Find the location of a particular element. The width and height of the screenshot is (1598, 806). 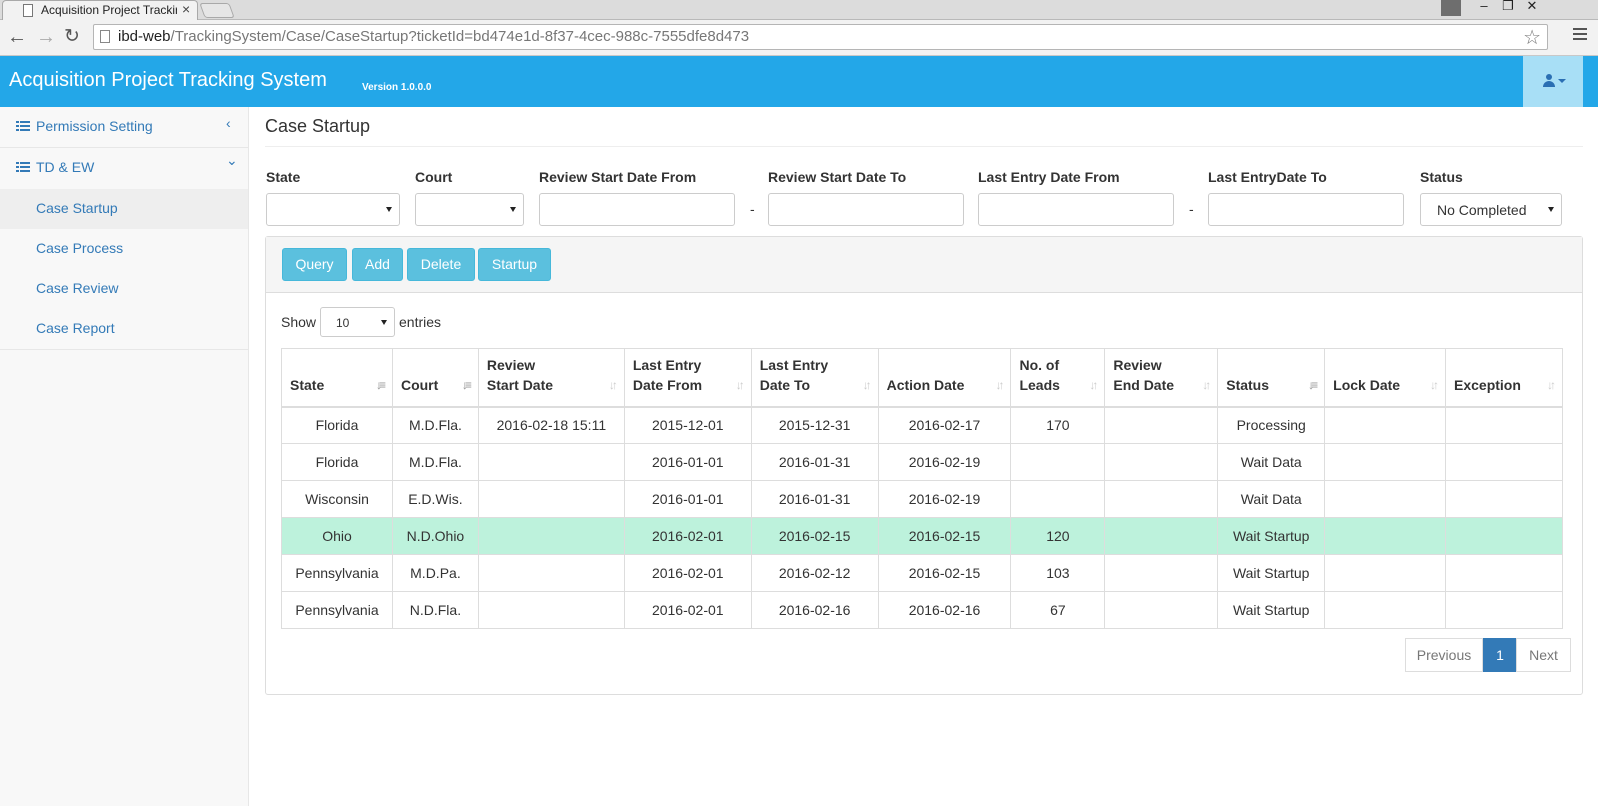

cell-state: Wisconsin is located at coordinates (337, 499).